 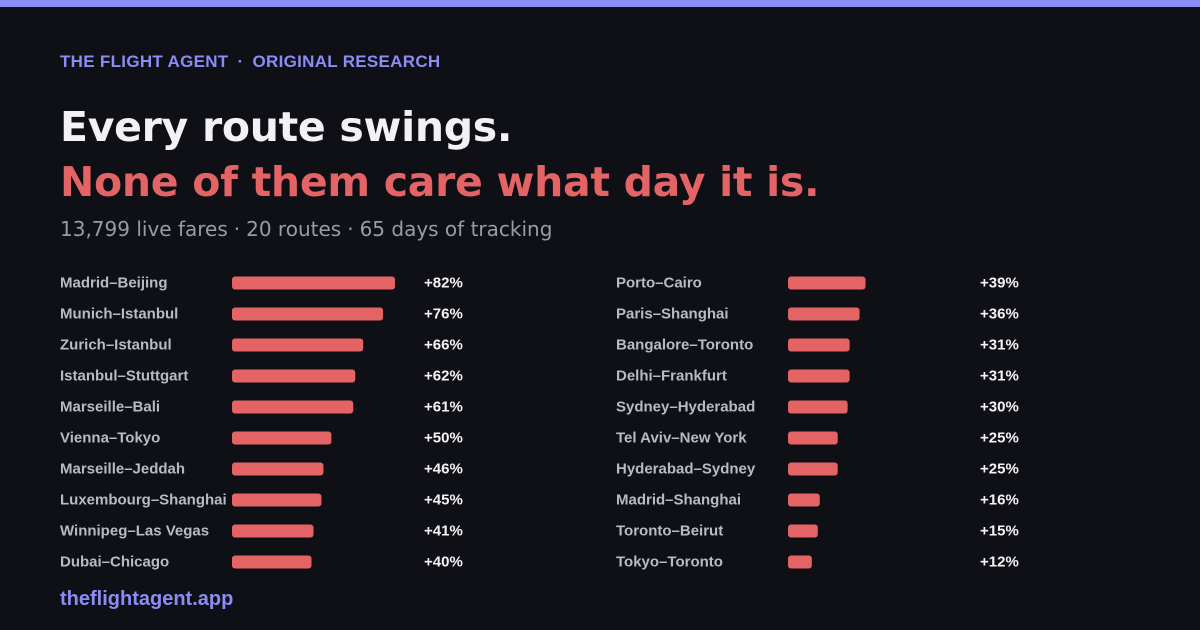 I want to click on route-label-hyderabad-sydney: Hyderabad–Sydney, so click(x=686, y=469).